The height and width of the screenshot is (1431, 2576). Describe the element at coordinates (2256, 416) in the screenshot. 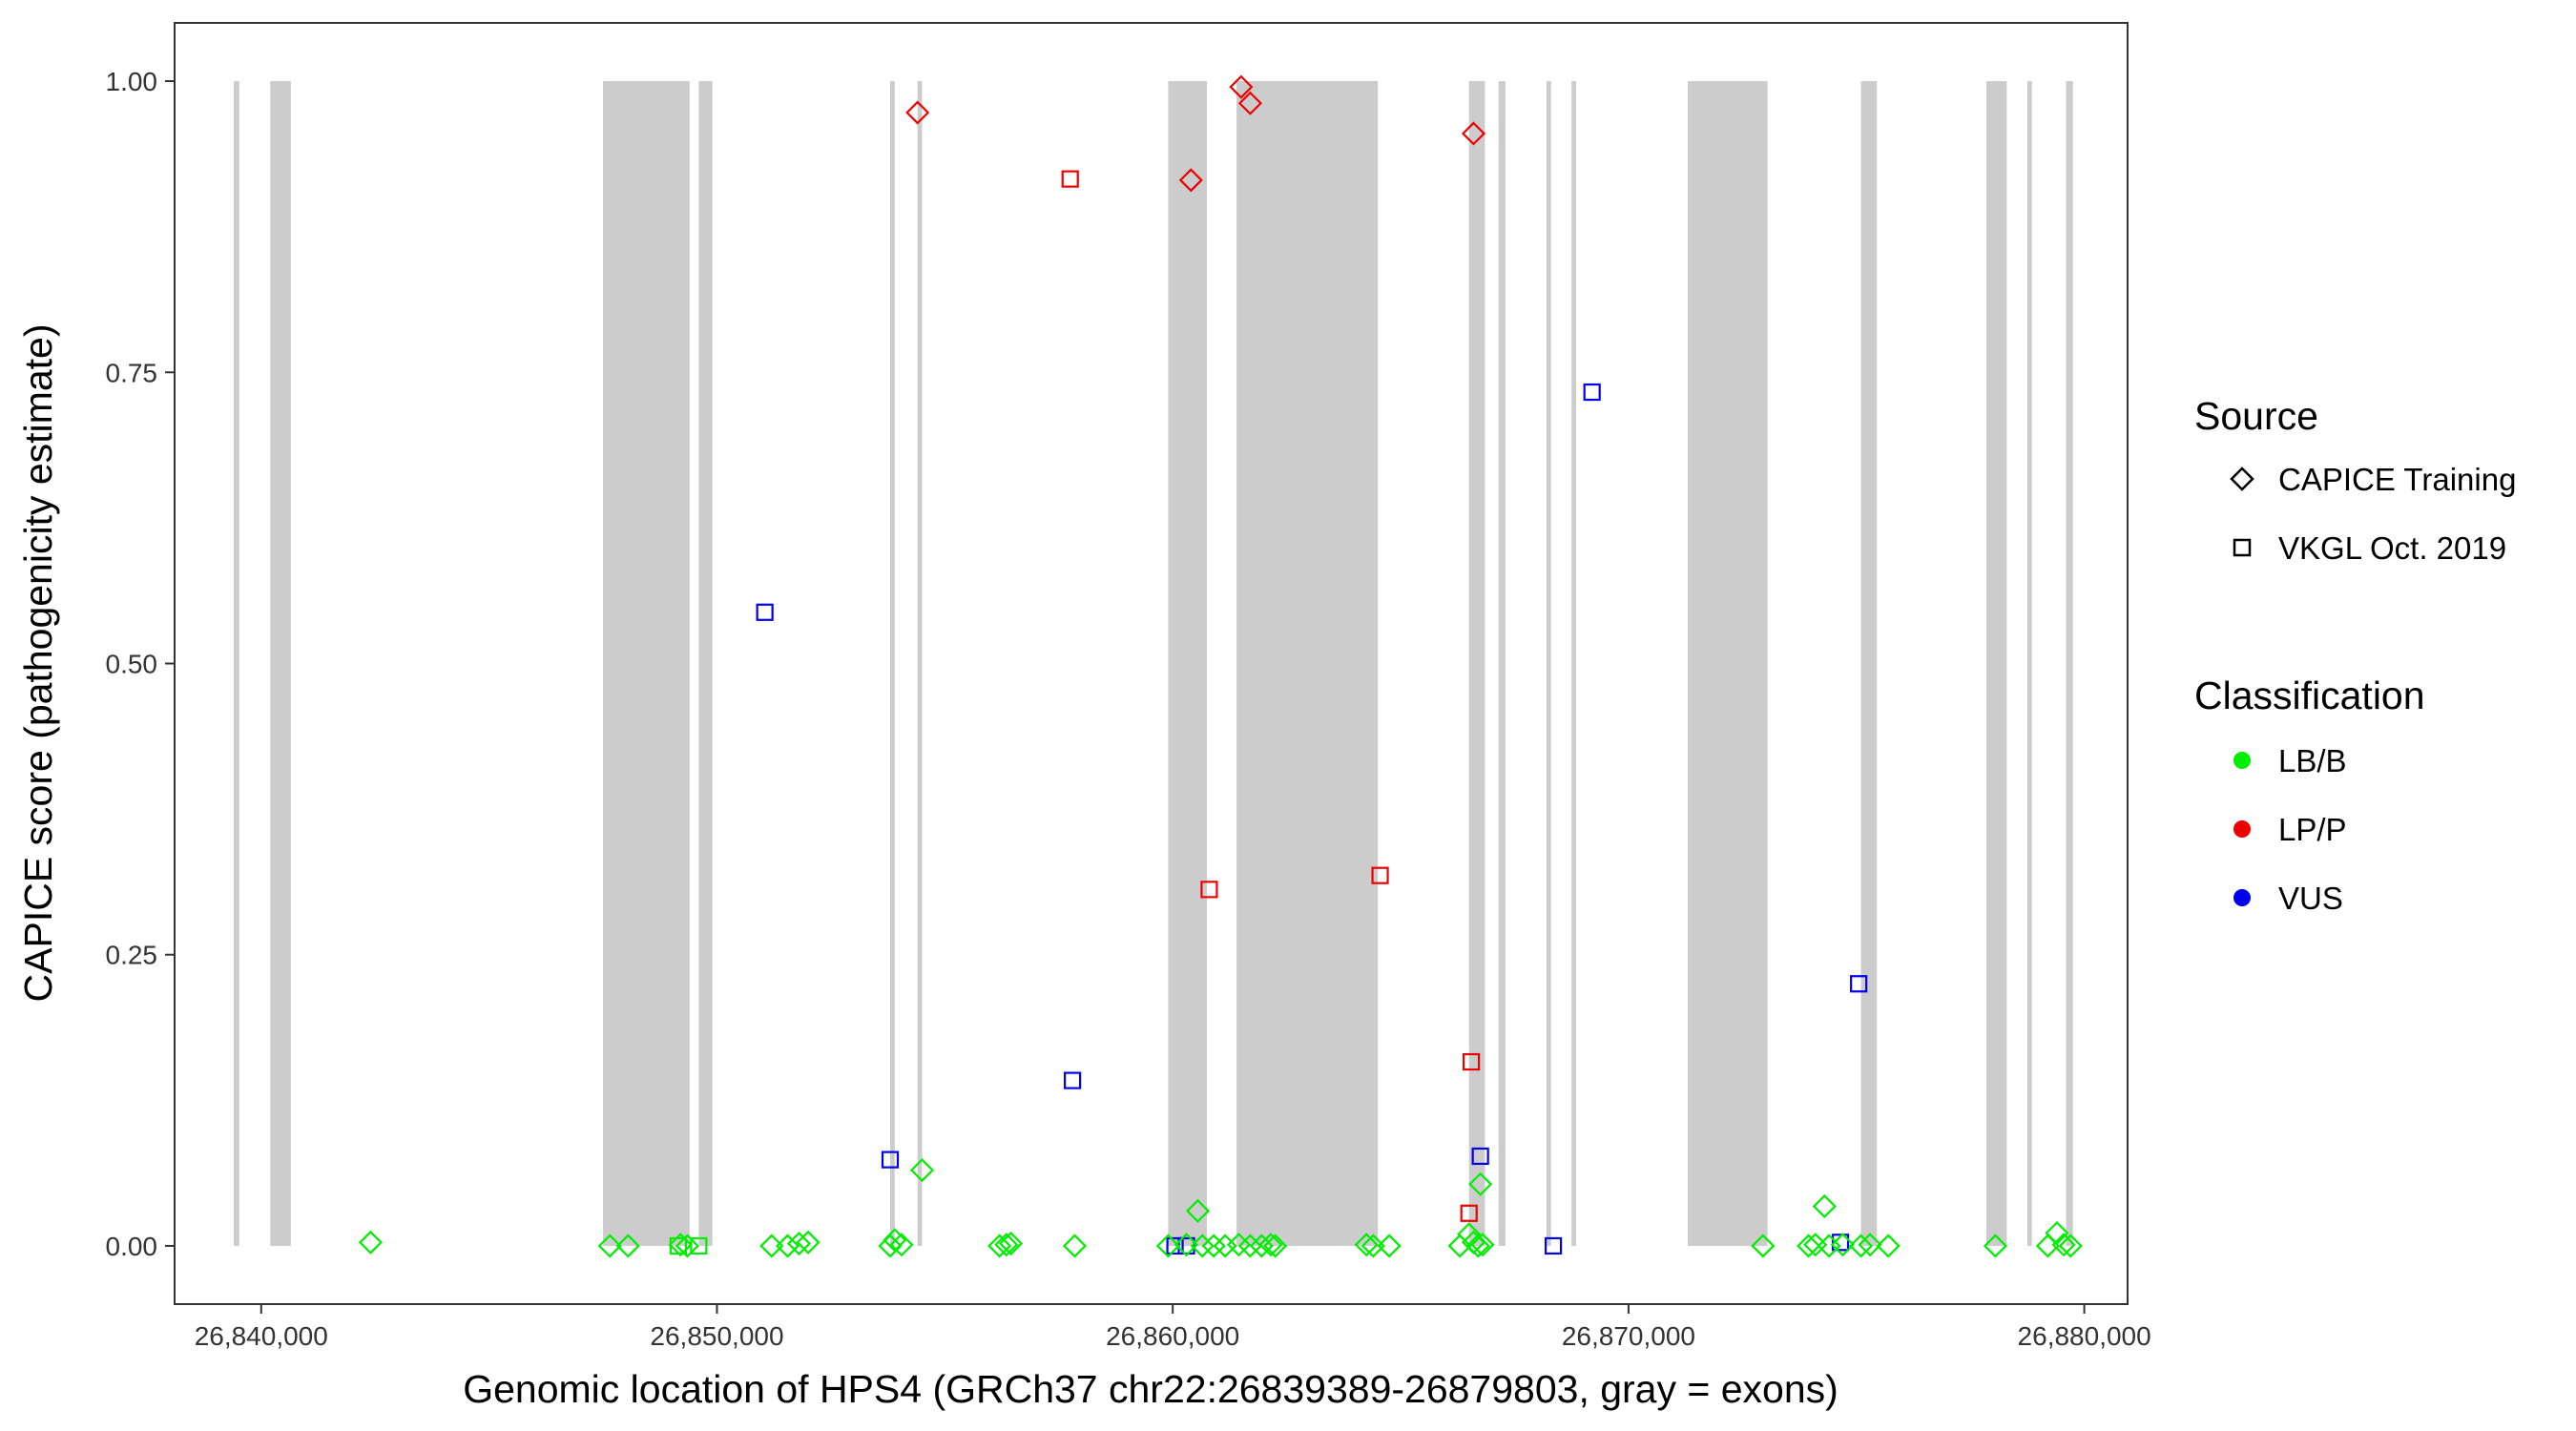

I see `legend-source-title: Source` at that location.